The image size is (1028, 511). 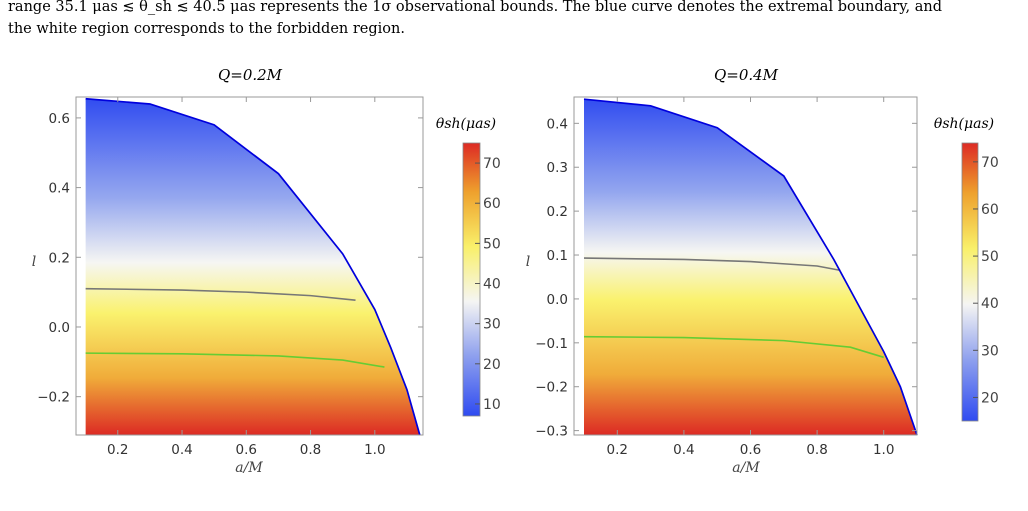 I want to click on chart-title: Q=0.4M, so click(x=746, y=75).